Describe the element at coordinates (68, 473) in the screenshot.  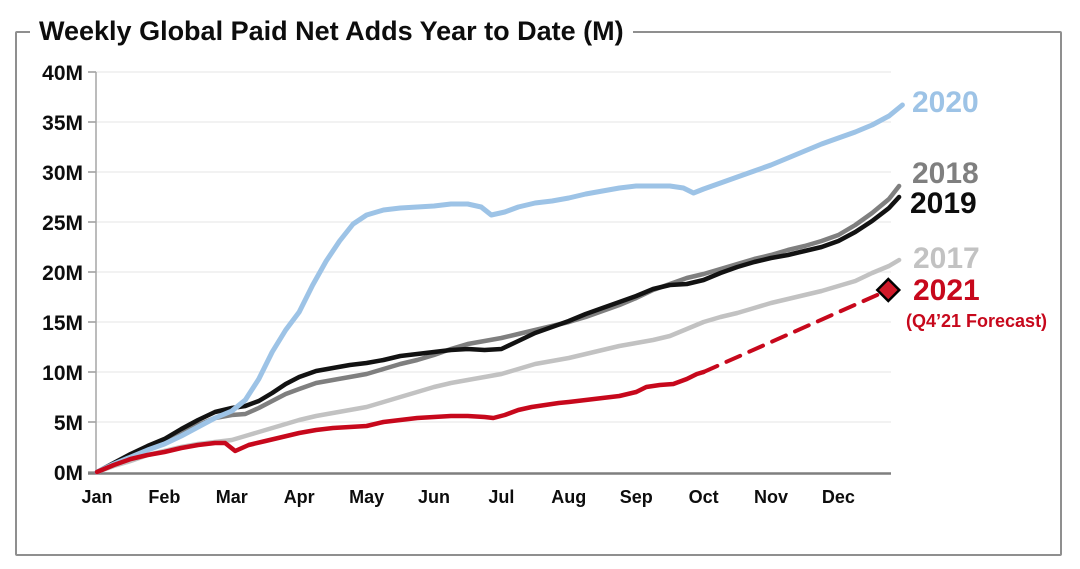
I see `y-tick-label: 0M` at that location.